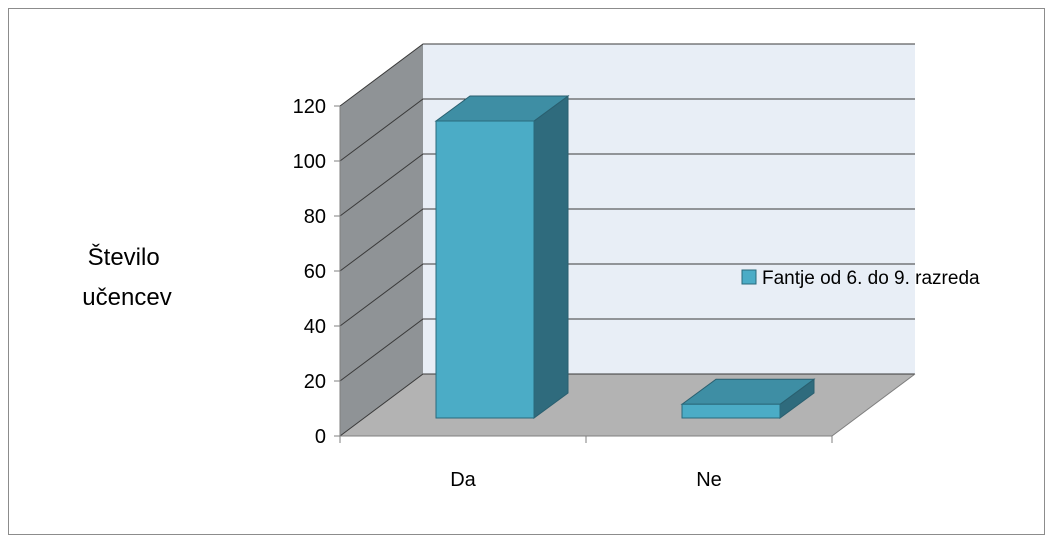 This screenshot has height=544, width=1054. What do you see at coordinates (586, 463) in the screenshot?
I see `x-axis-ticks: Da Ne` at bounding box center [586, 463].